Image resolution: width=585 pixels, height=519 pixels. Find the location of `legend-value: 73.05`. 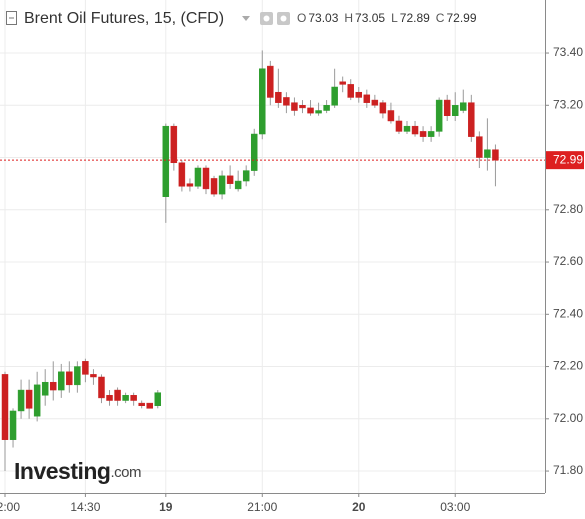

legend-value: 73.05 is located at coordinates (370, 18).